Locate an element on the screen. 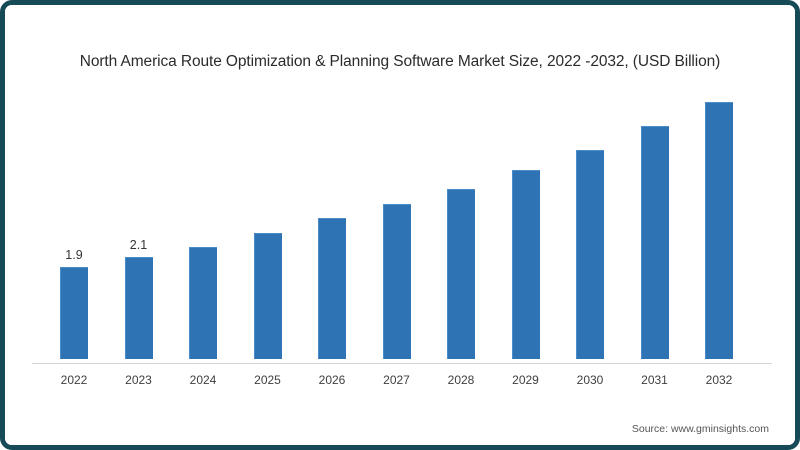  x-axis-tick-label: 2029 is located at coordinates (525, 380).